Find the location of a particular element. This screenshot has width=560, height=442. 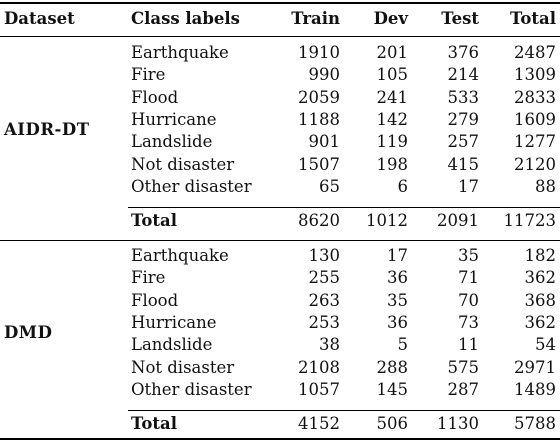

dataset-name: DMD is located at coordinates (28, 332).